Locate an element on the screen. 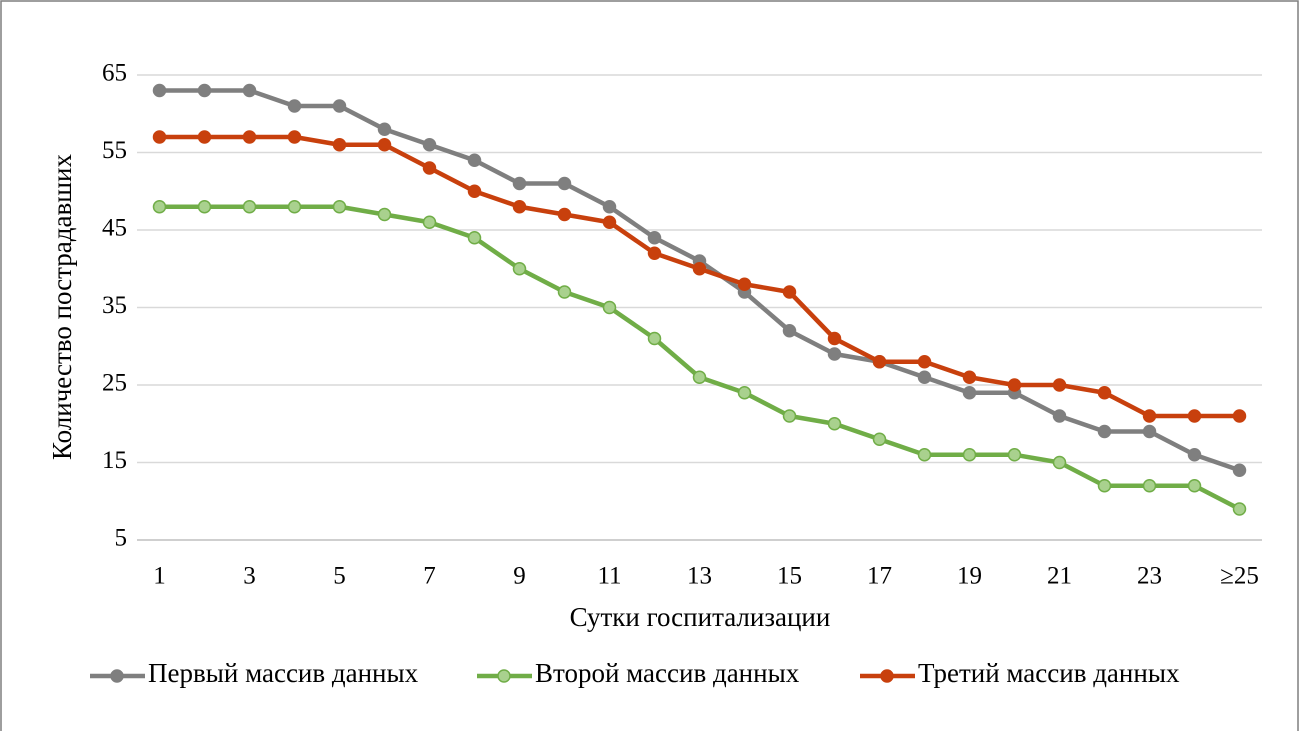 The height and width of the screenshot is (731, 1300). legend-label: Первый массив данных is located at coordinates (283, 673).